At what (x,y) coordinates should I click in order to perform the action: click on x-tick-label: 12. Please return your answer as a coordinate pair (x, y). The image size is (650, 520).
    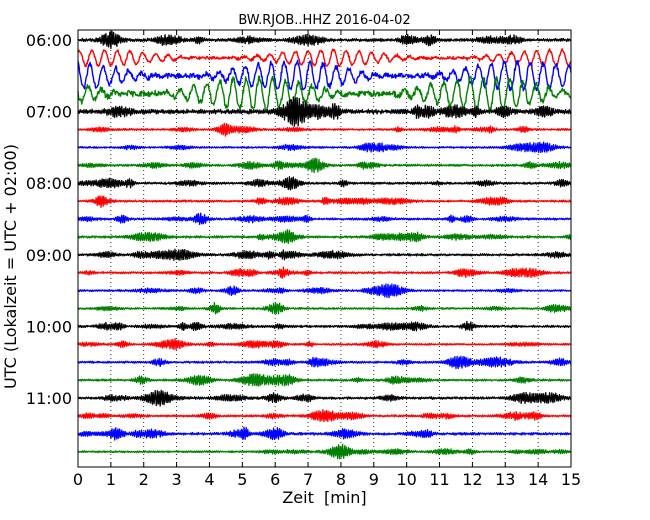
    Looking at the image, I should click on (472, 479).